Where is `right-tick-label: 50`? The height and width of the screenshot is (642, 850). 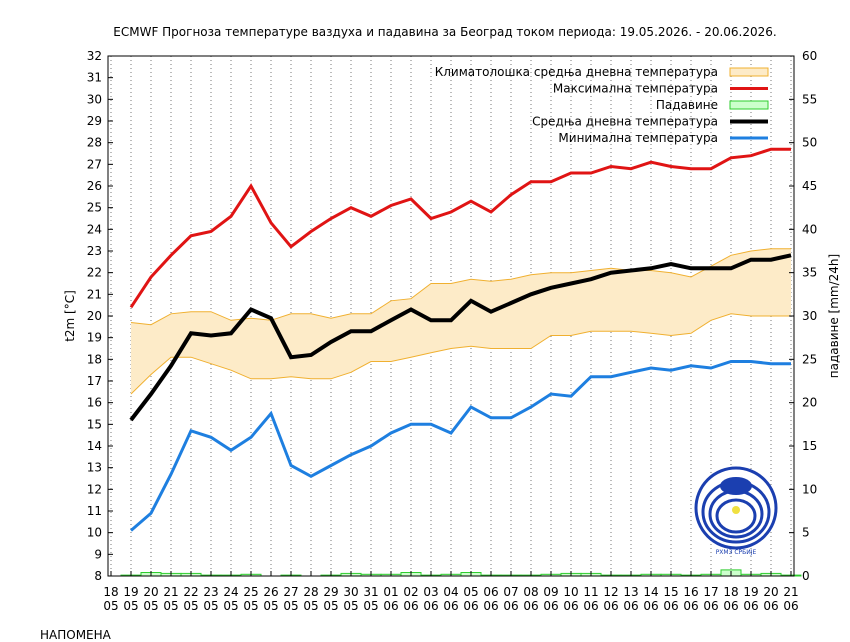 right-tick-label: 50 is located at coordinates (809, 143).